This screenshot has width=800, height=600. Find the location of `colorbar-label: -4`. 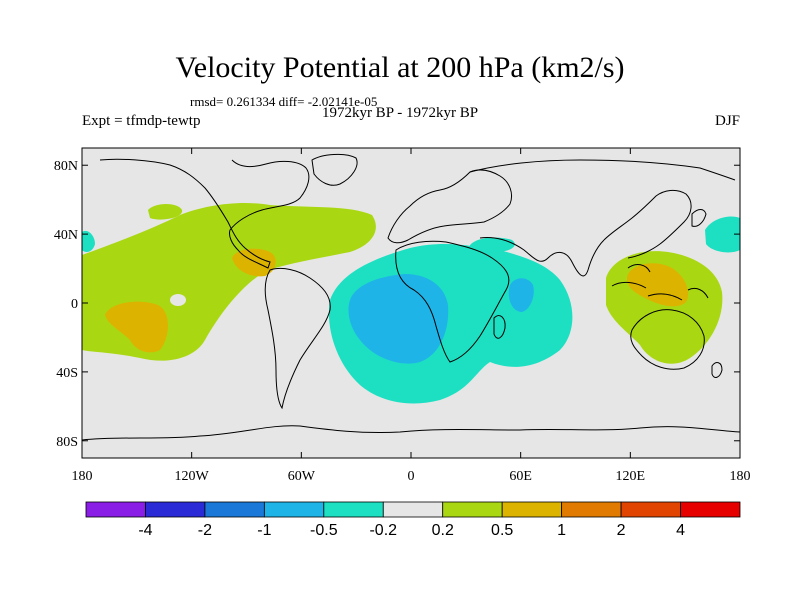

colorbar-label: -4 is located at coordinates (145, 530).